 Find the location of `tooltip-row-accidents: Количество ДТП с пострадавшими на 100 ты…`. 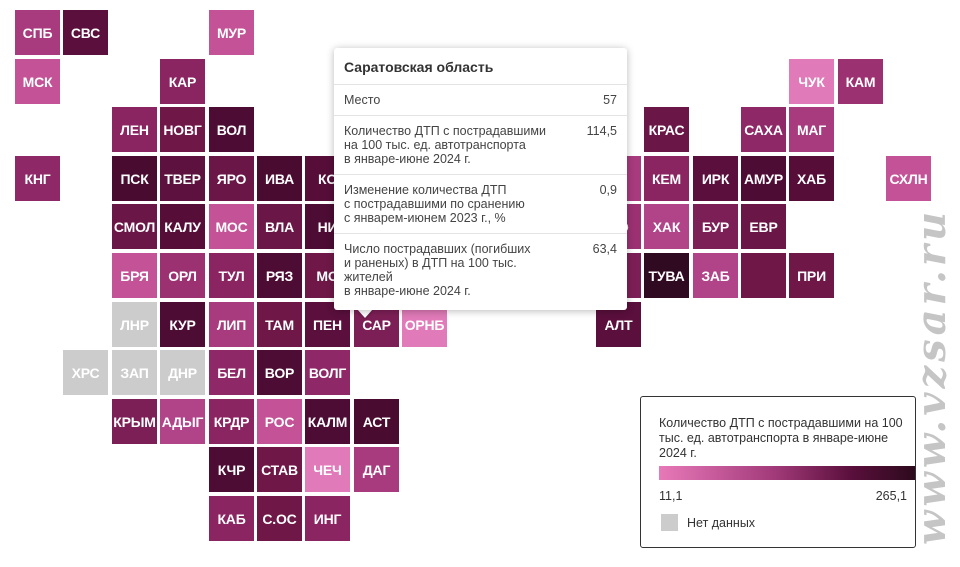

tooltip-row-accidents: Количество ДТП с пострадавшими на 100 ты… is located at coordinates (480, 145).